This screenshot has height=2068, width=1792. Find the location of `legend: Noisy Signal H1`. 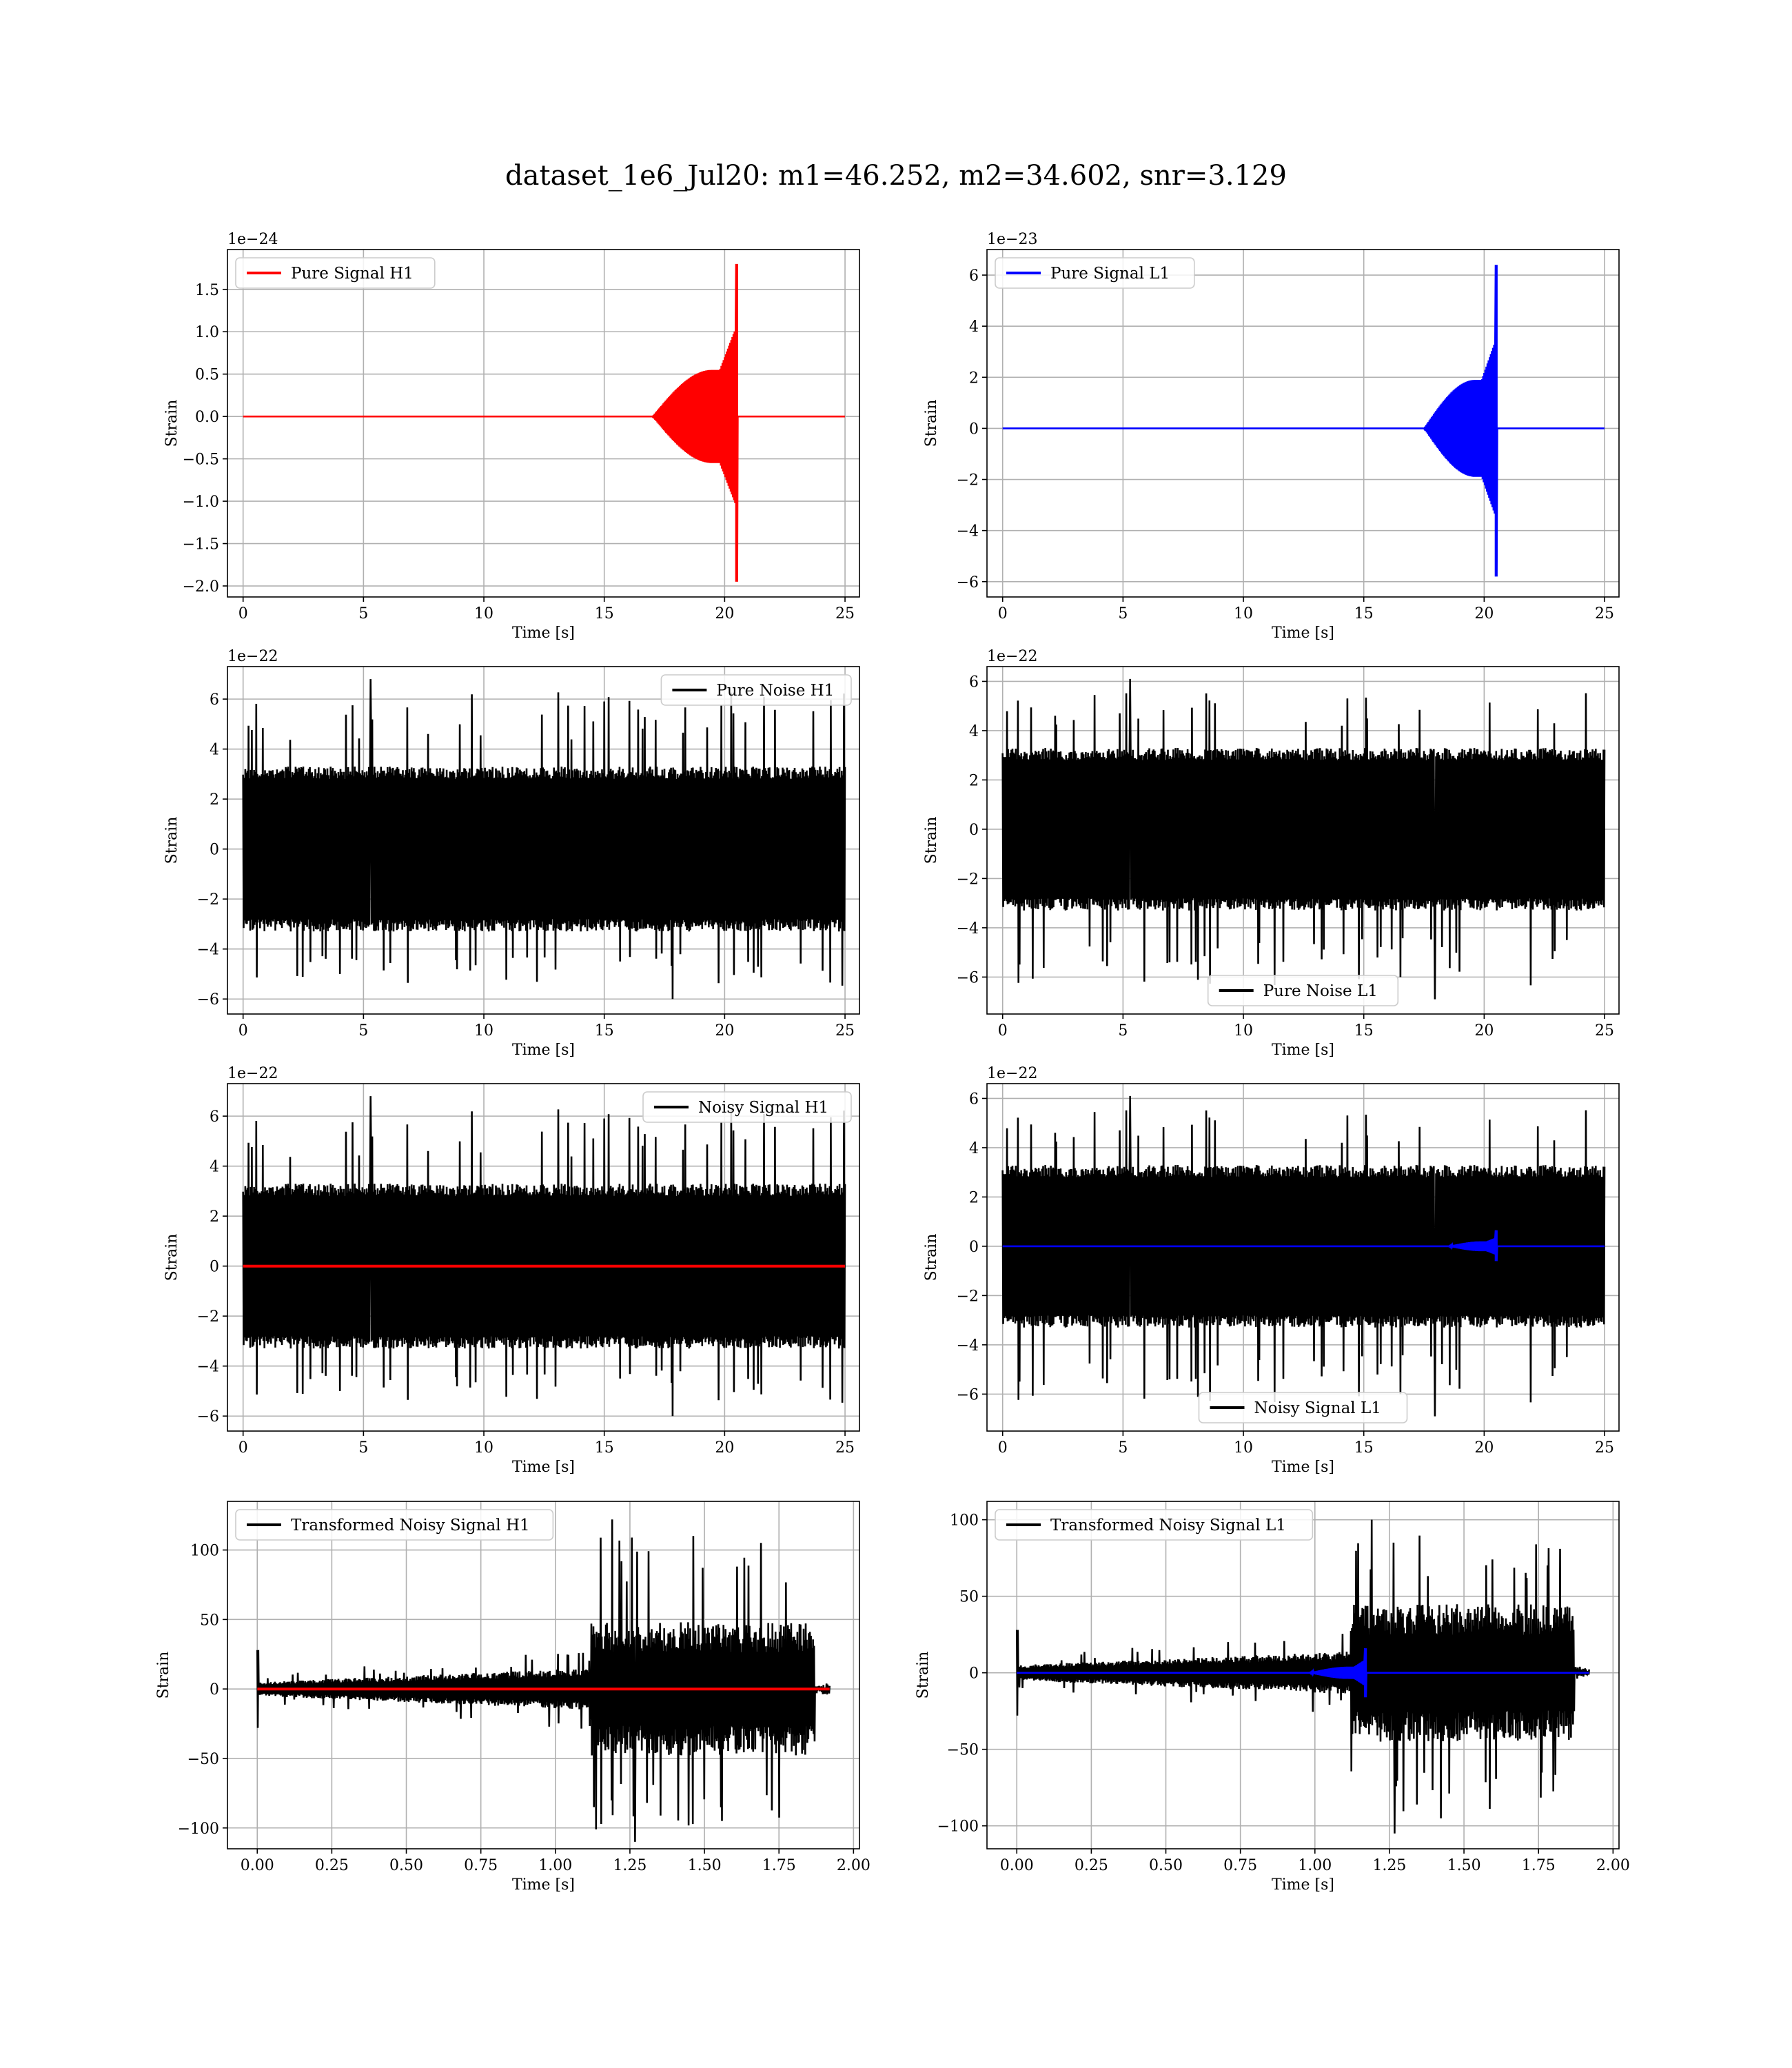

legend: Noisy Signal H1 is located at coordinates (747, 1107).